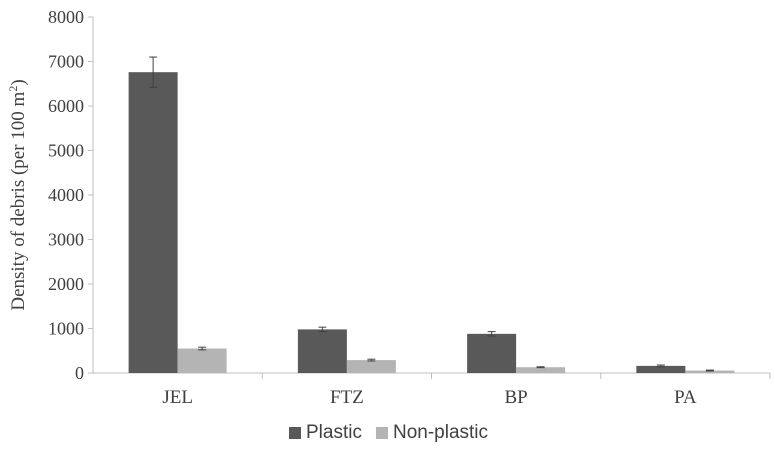  Describe the element at coordinates (440, 432) in the screenshot. I see `legend-label: Non-plastic` at that location.